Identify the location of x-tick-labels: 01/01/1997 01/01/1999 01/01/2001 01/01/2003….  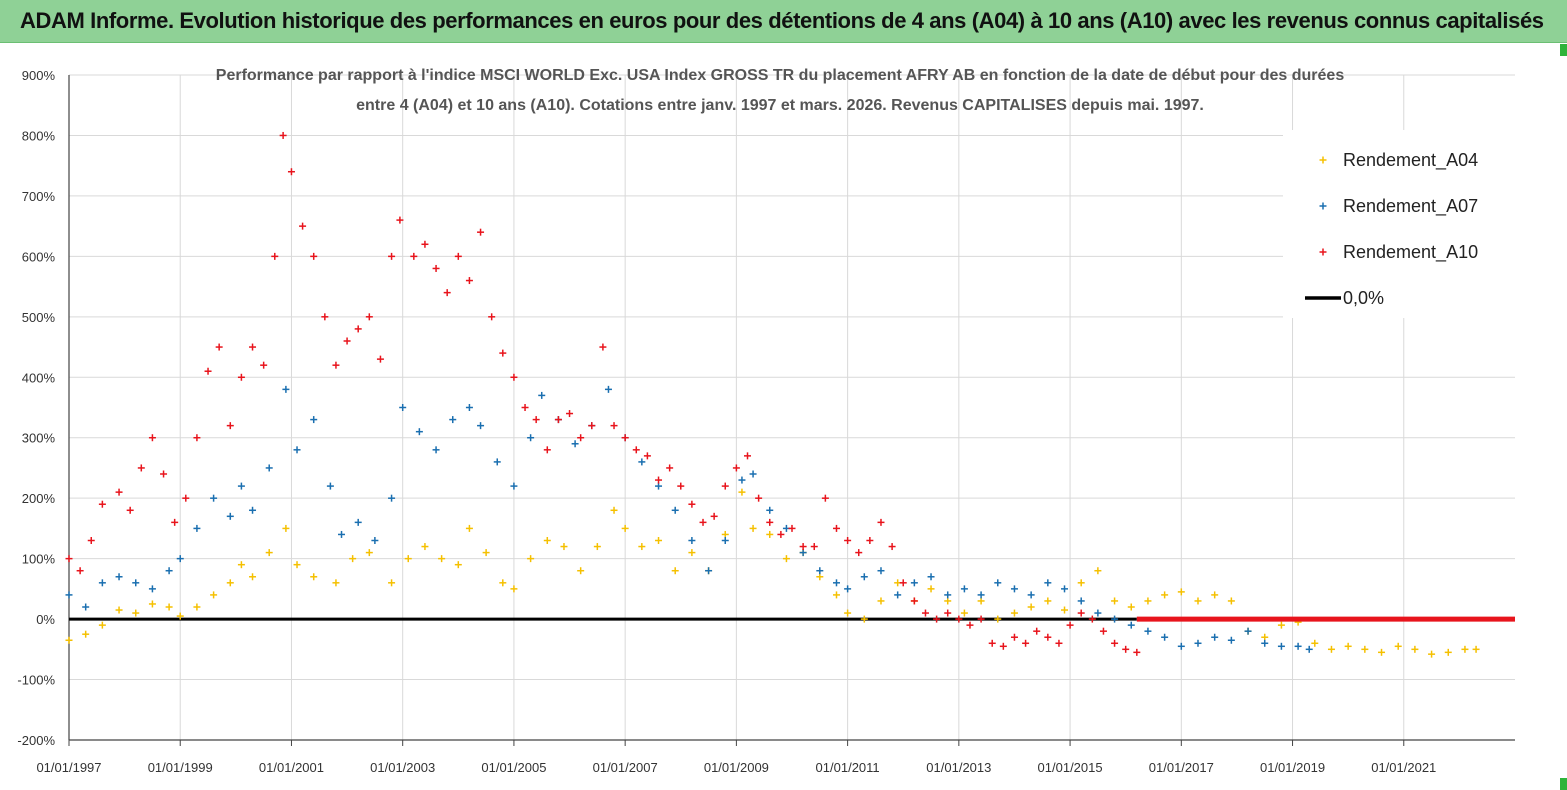
(736, 767).